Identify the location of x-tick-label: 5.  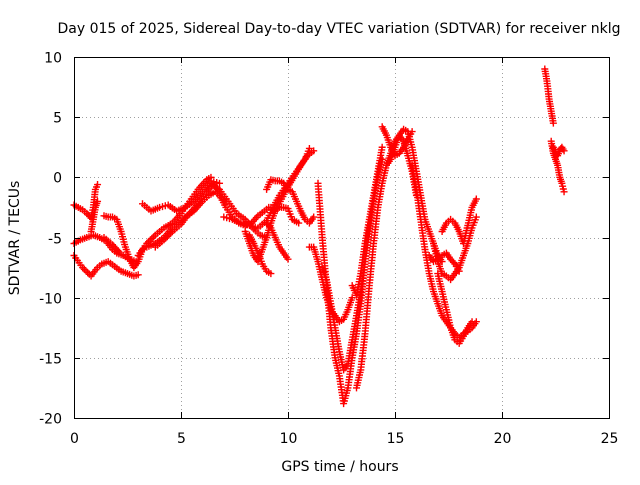
(181, 439).